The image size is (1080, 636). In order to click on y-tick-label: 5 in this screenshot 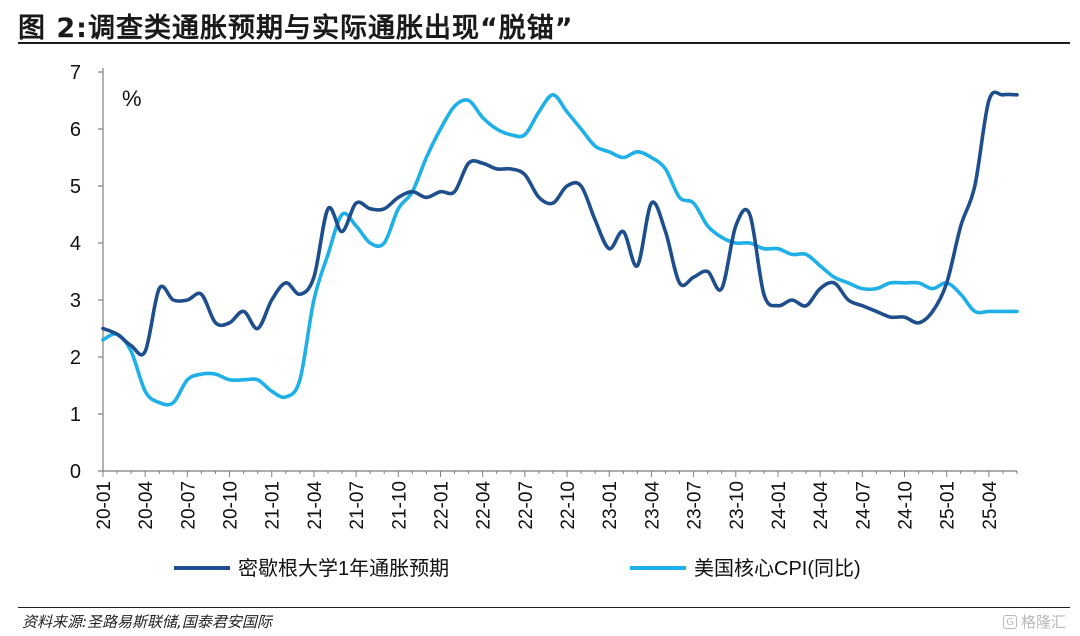, I will do `click(75, 187)`.